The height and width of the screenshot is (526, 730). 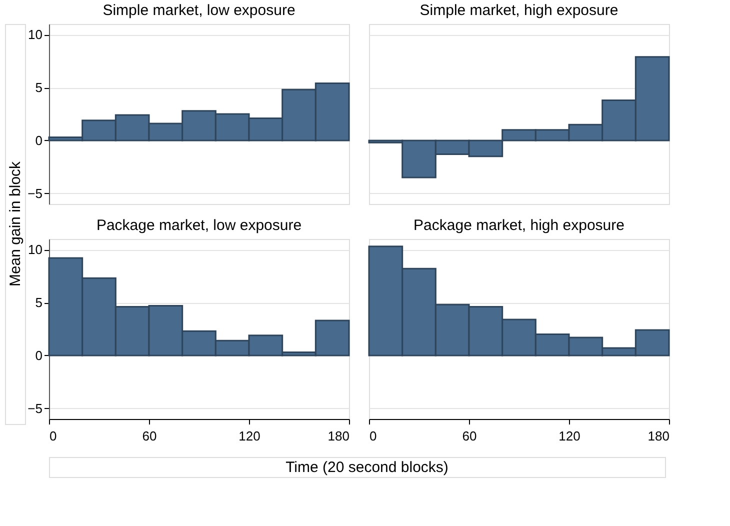 What do you see at coordinates (199, 10) in the screenshot?
I see `chart-title: Simple market, low exposure` at bounding box center [199, 10].